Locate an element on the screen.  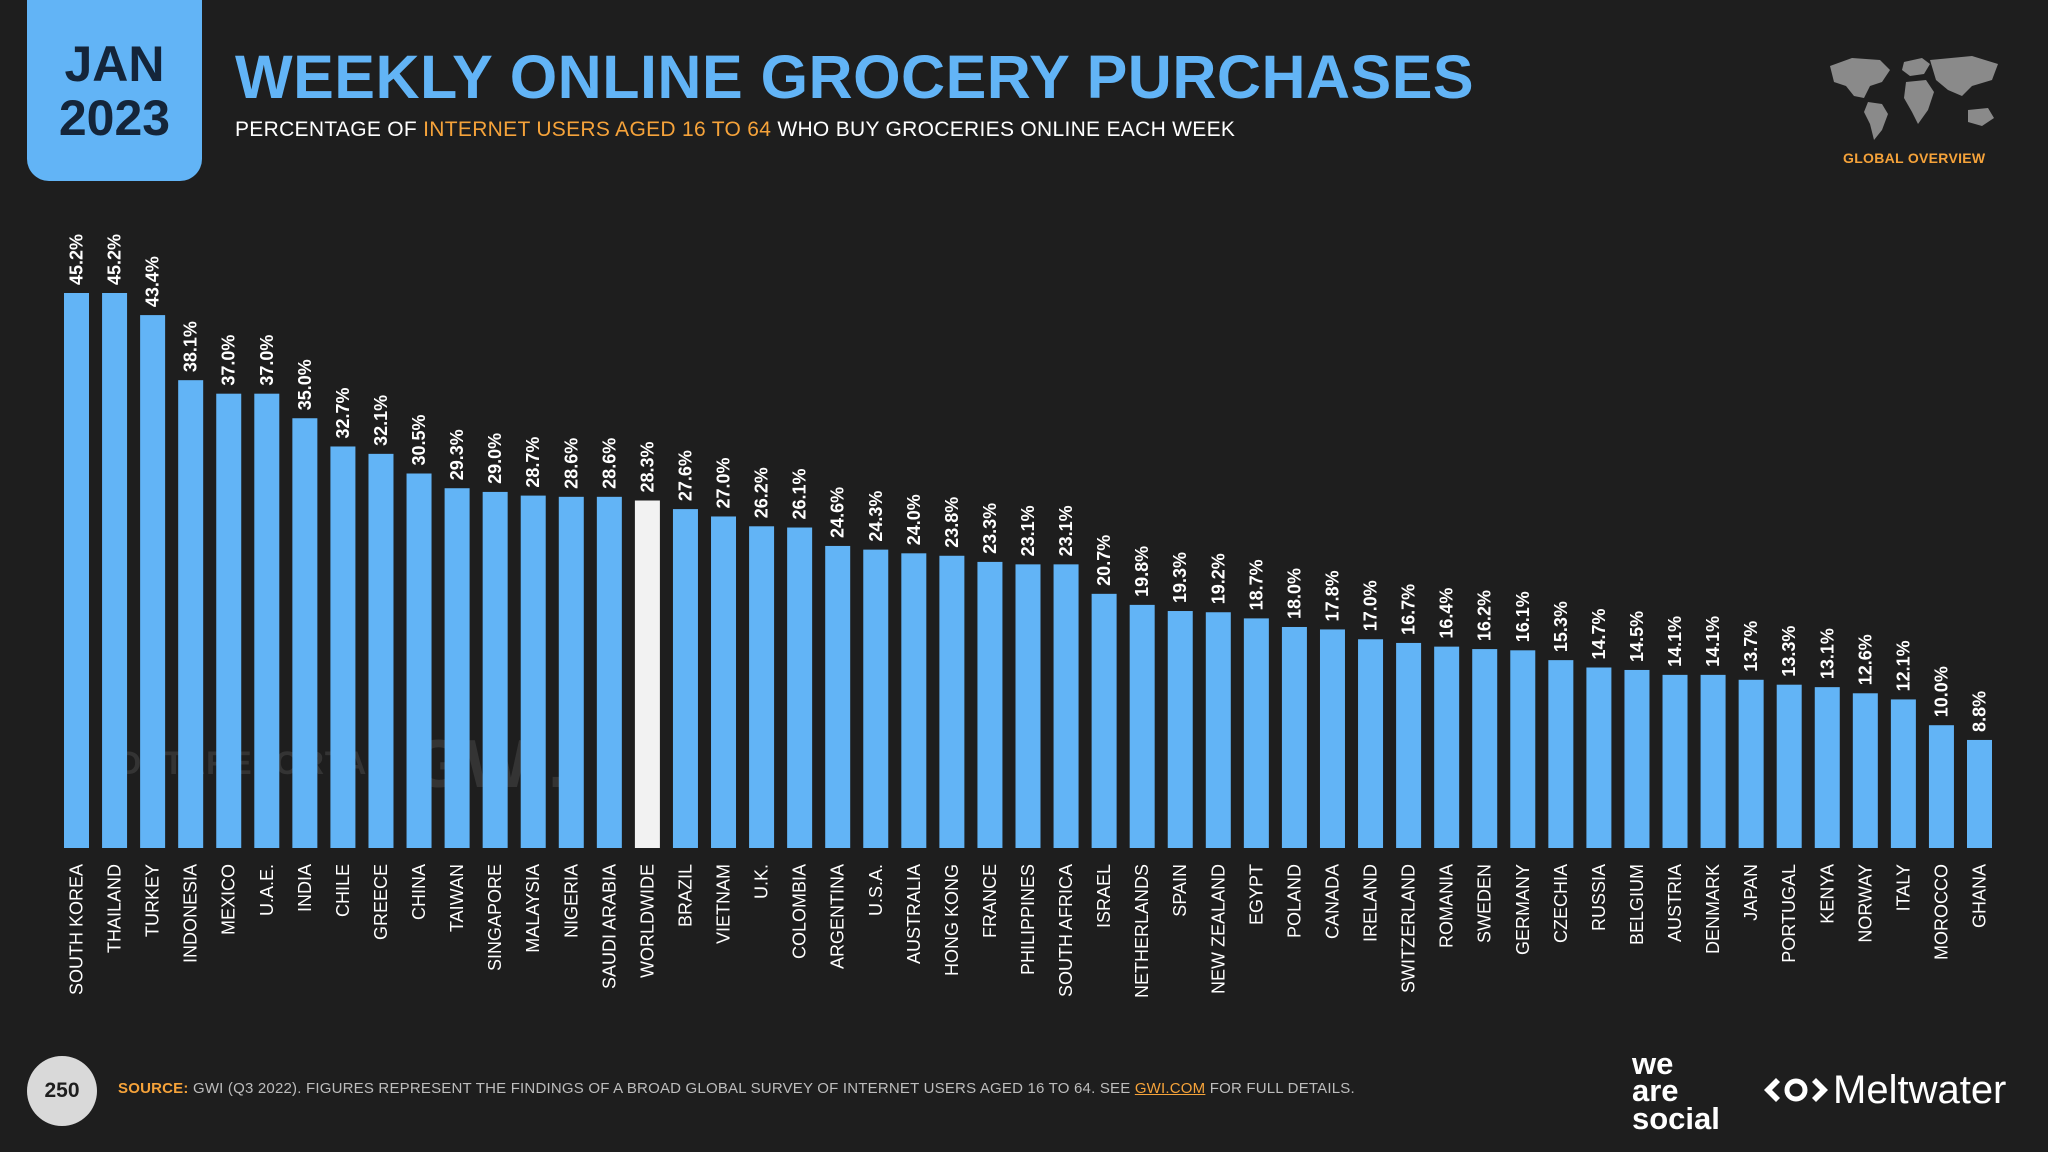
category-label: MALAYSIA is located at coordinates (533, 908).